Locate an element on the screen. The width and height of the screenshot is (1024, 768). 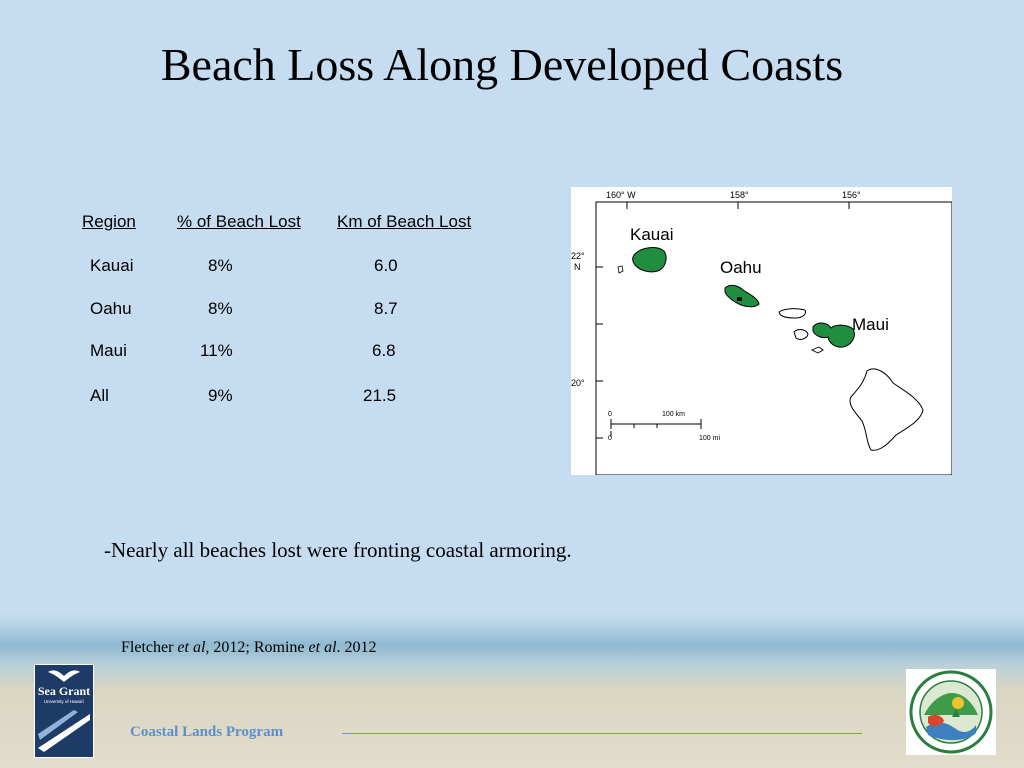
header-km-lost: Km of Beach Lost is located at coordinates (404, 221).